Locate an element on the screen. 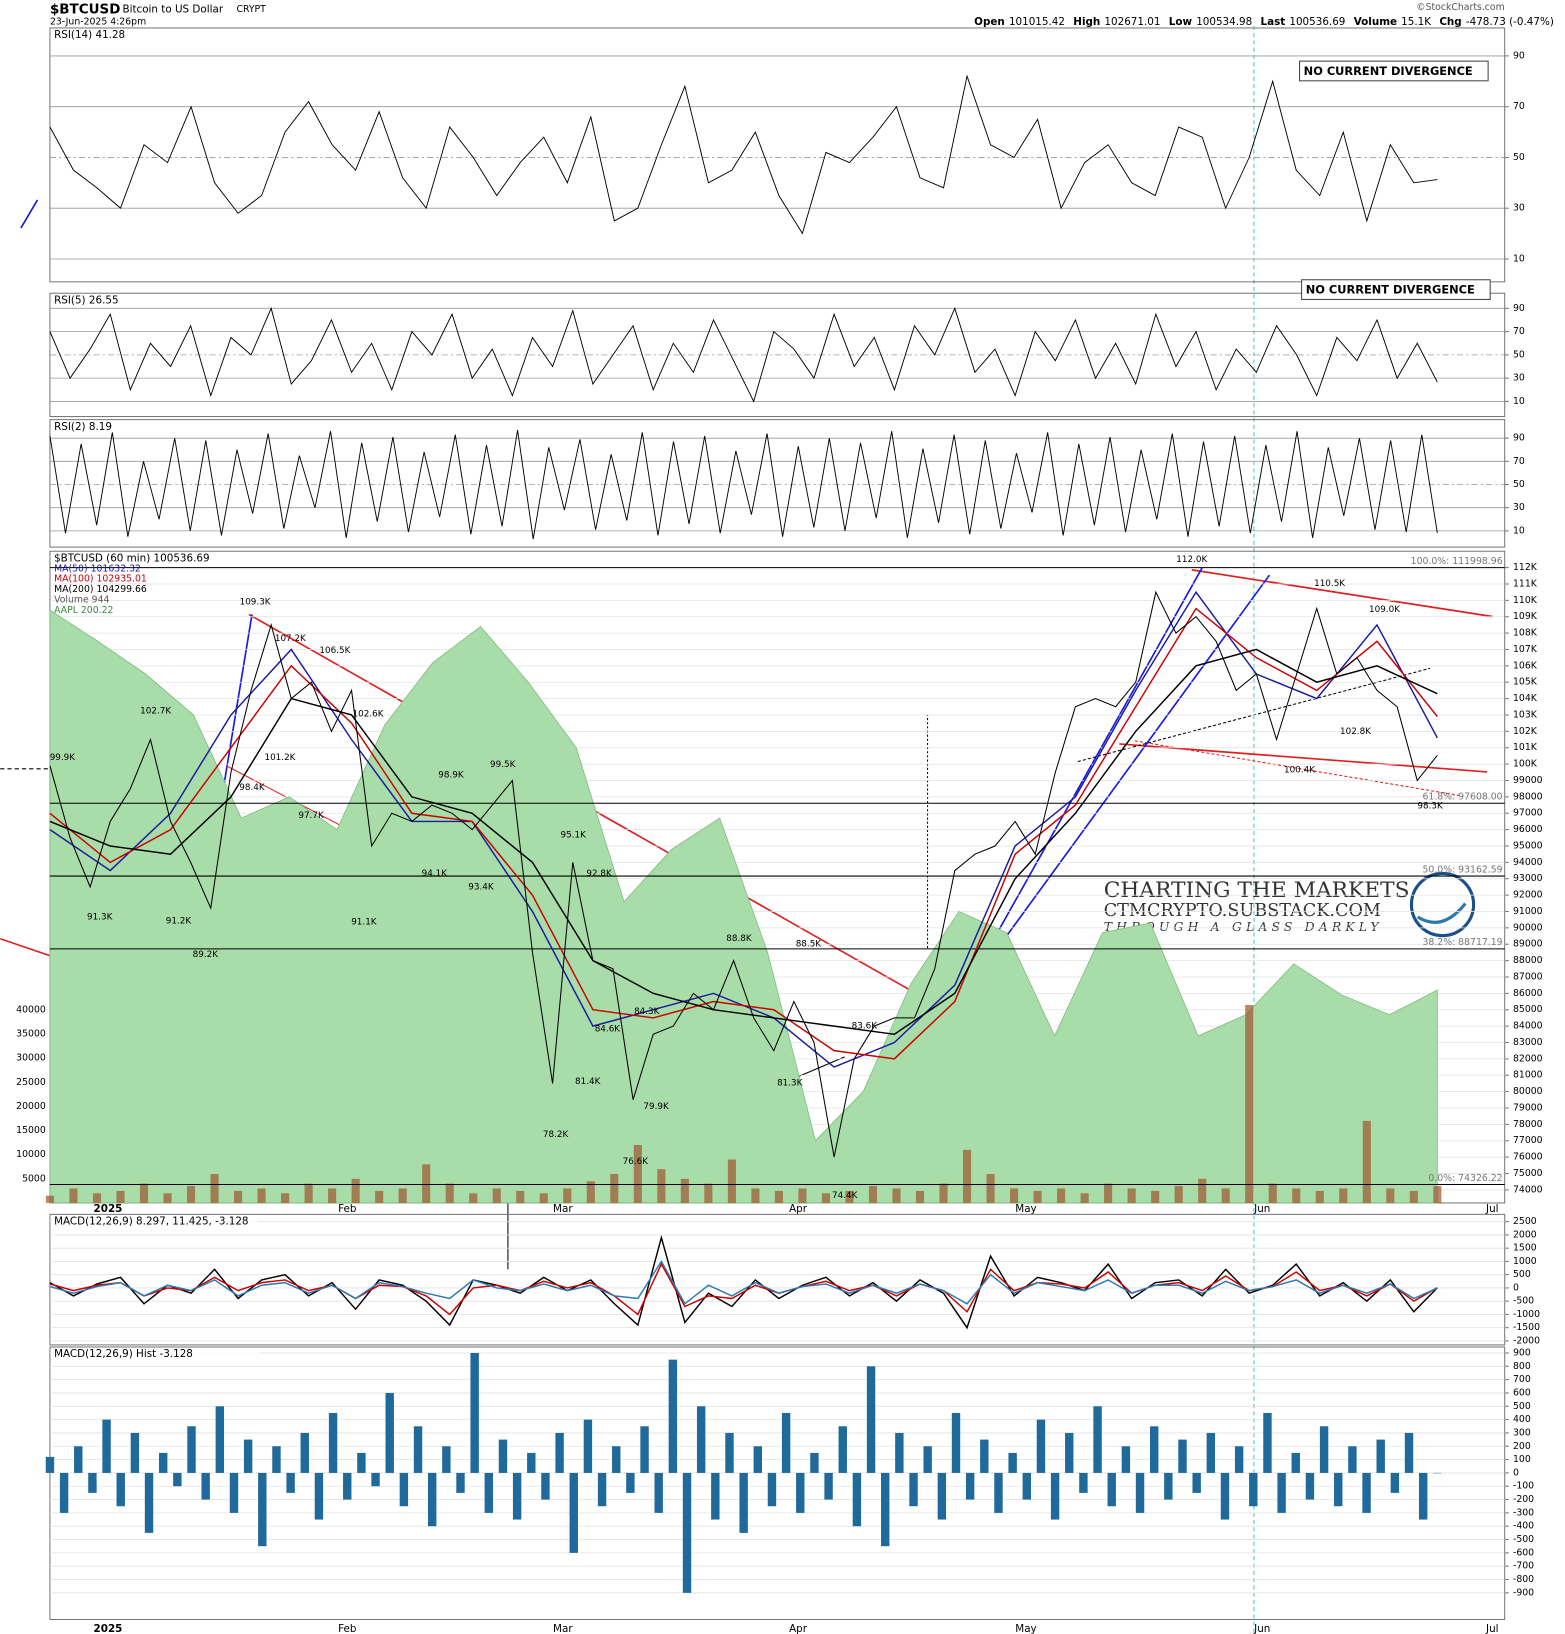 The image size is (1565, 1634). price-annotation: 88.8K is located at coordinates (739, 939).